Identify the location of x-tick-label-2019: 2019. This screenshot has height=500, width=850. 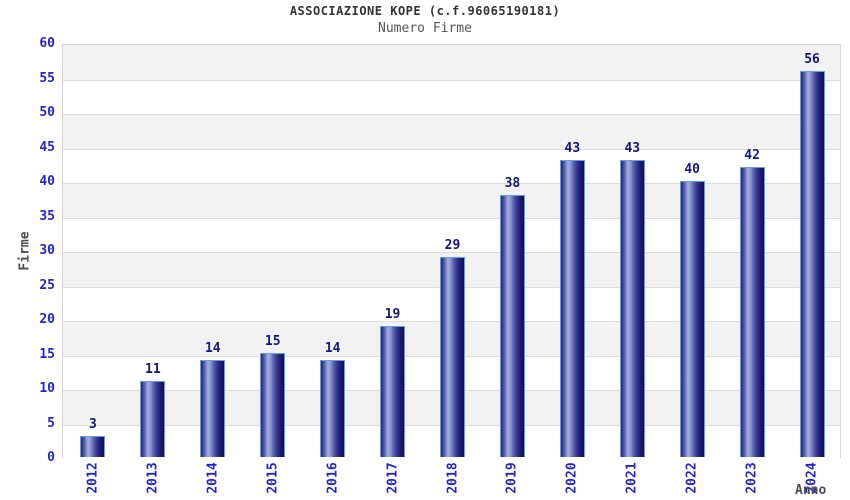
(512, 478).